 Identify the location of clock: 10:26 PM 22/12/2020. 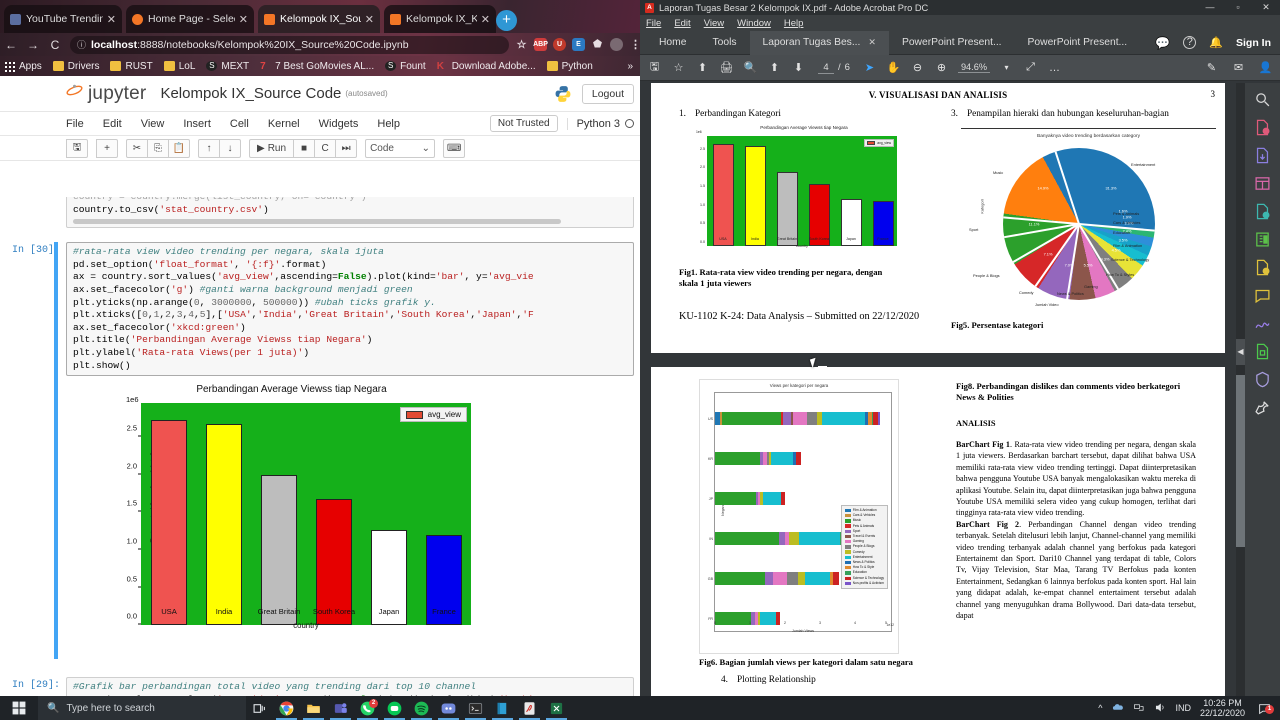
(1222, 708).